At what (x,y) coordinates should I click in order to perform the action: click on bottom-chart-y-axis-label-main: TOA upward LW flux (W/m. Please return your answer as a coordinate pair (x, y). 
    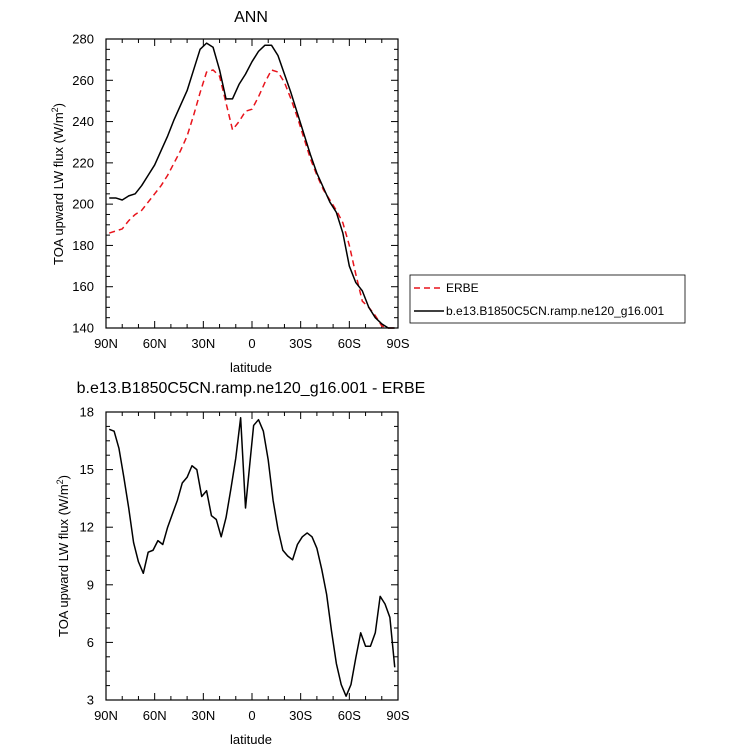
    Looking at the image, I should click on (63, 560).